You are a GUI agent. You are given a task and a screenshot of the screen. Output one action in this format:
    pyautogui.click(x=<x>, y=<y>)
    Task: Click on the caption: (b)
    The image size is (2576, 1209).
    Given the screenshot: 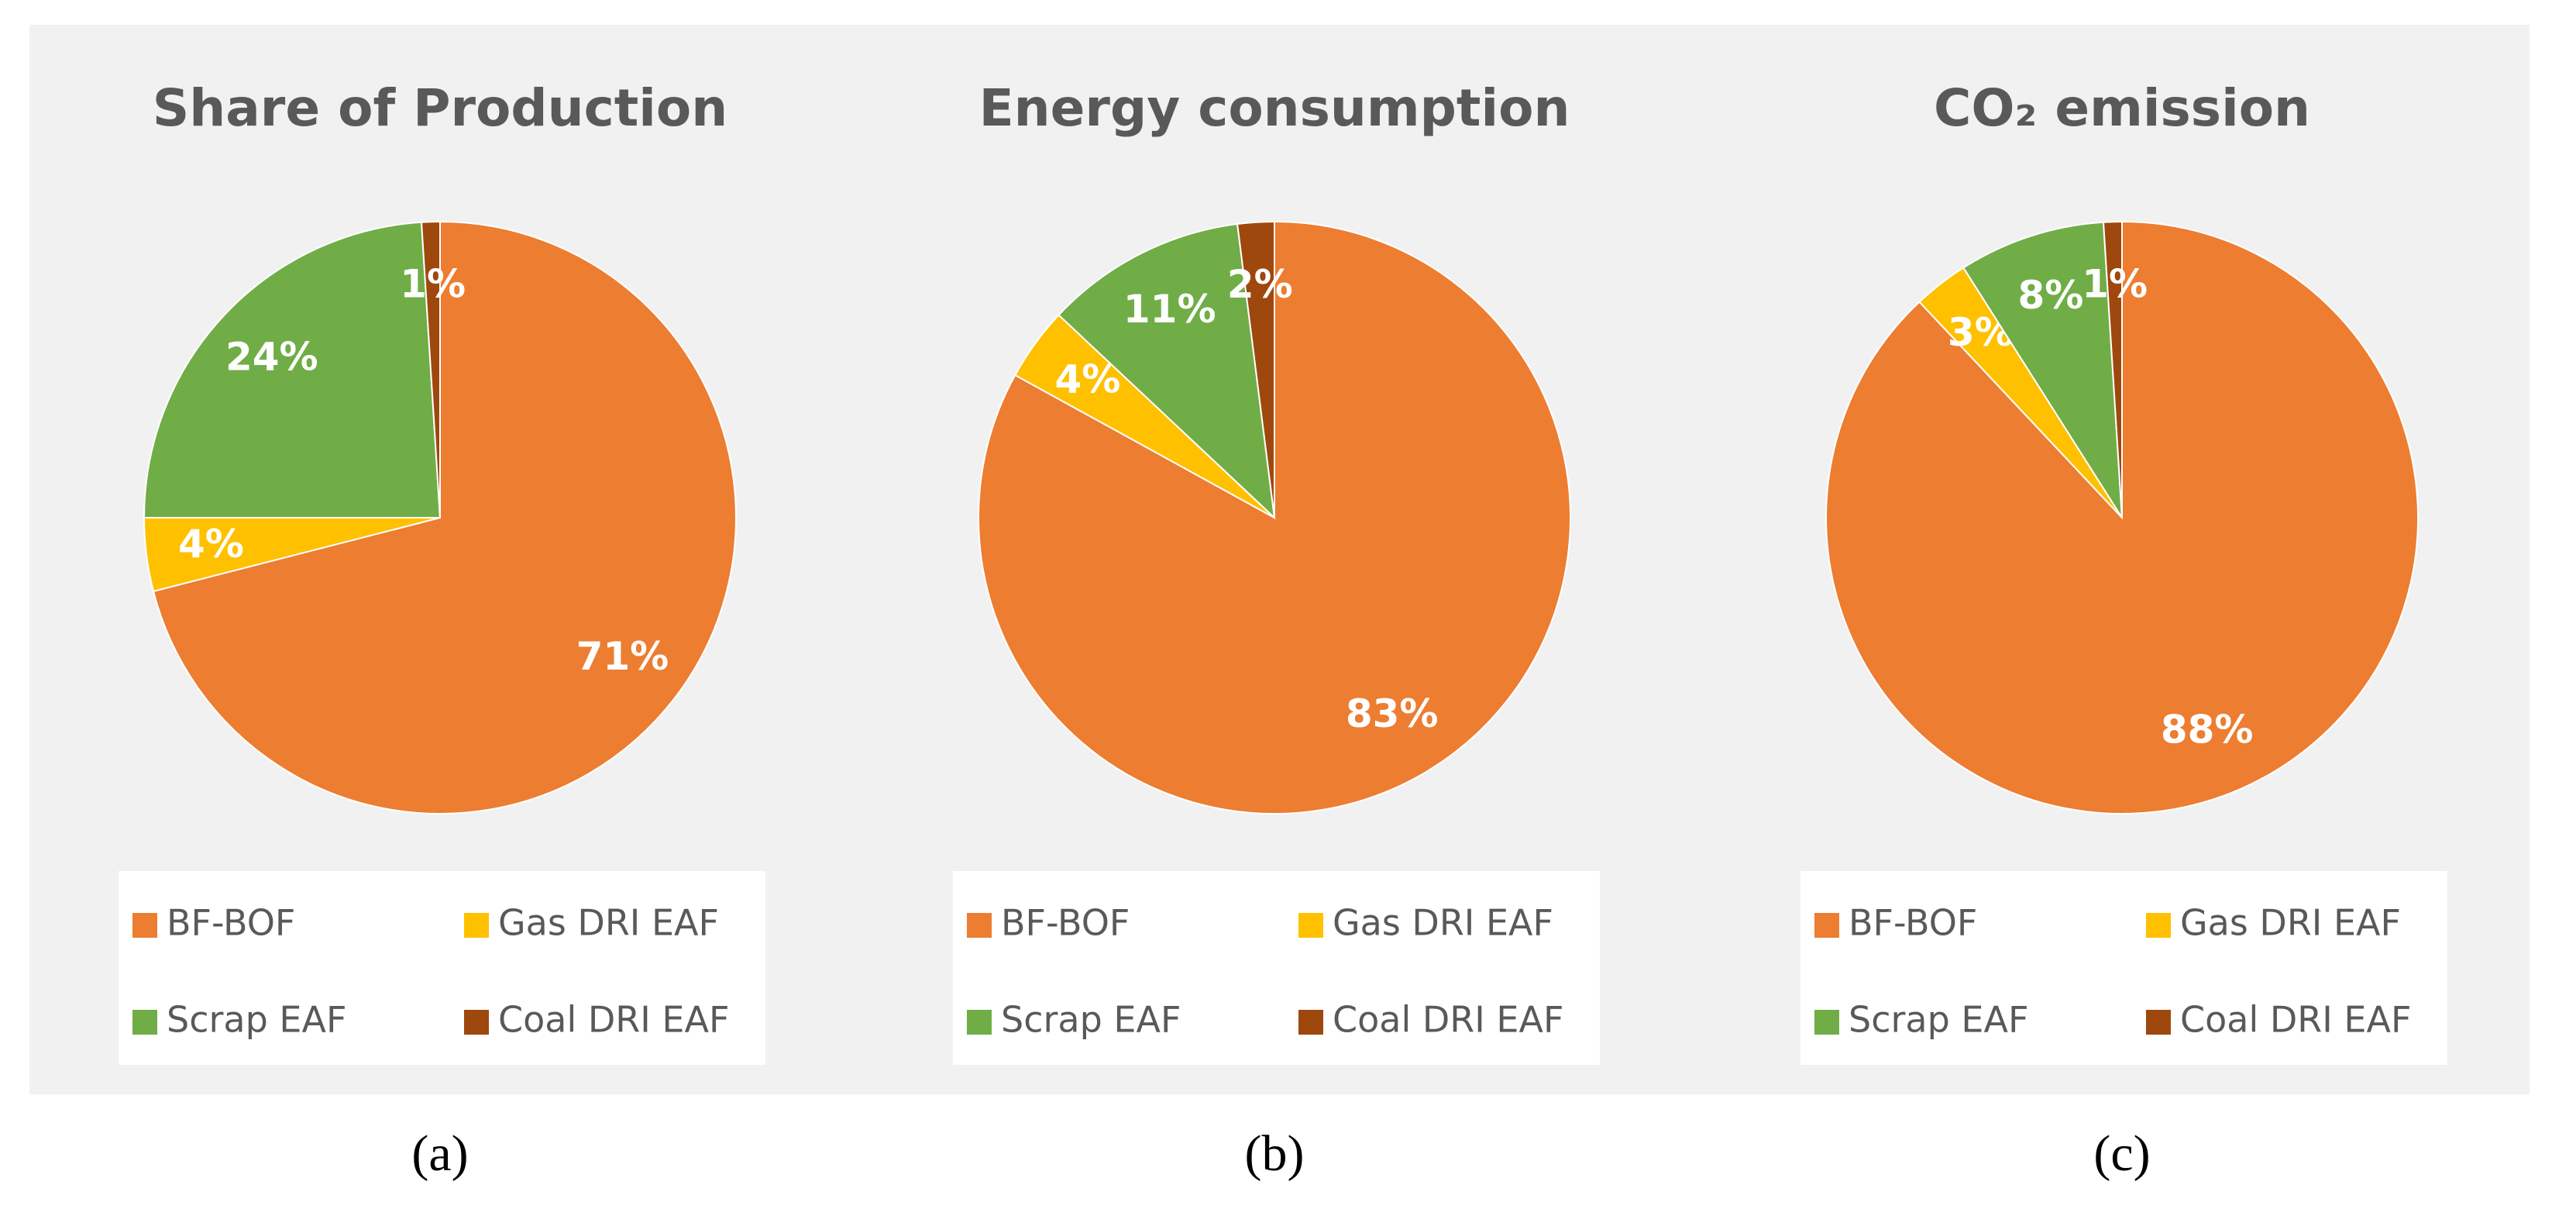 What is the action you would take?
    pyautogui.click(x=1275, y=1153)
    